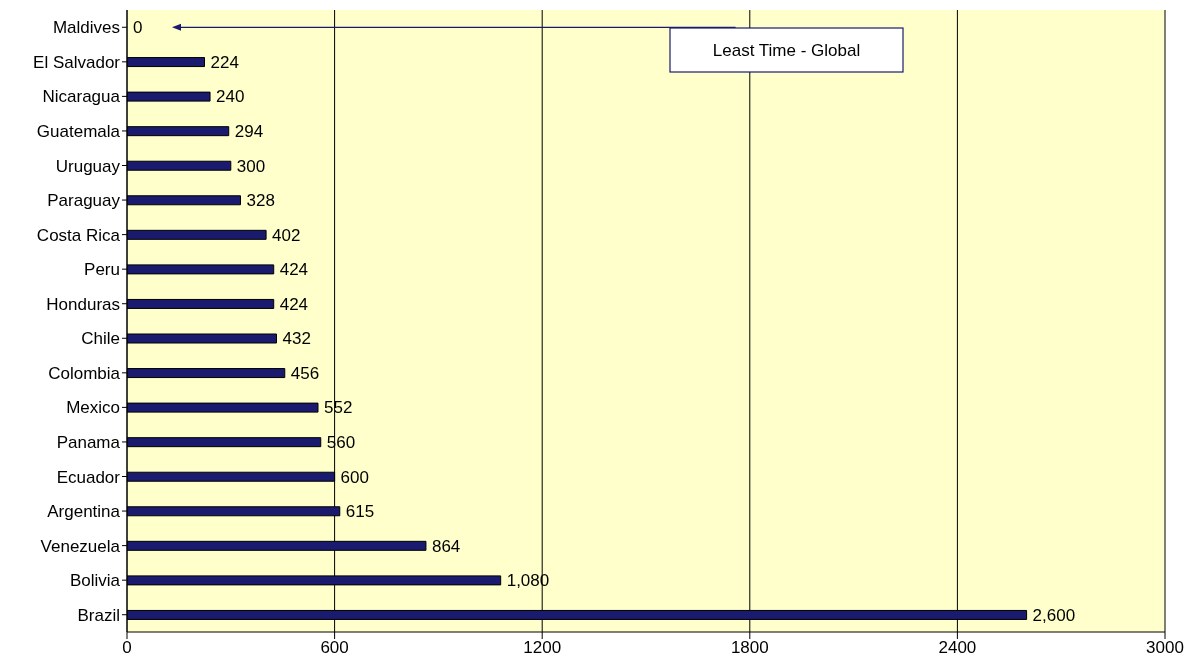  I want to click on y-tick-label: Uruguay, so click(88, 166).